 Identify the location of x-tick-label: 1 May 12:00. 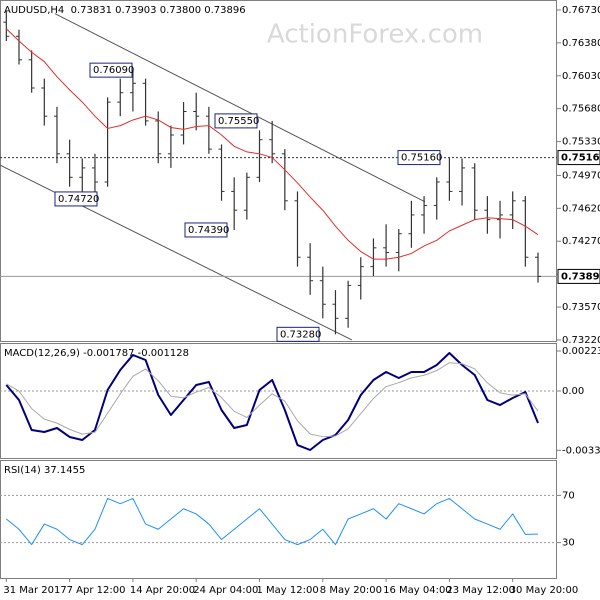
(288, 590).